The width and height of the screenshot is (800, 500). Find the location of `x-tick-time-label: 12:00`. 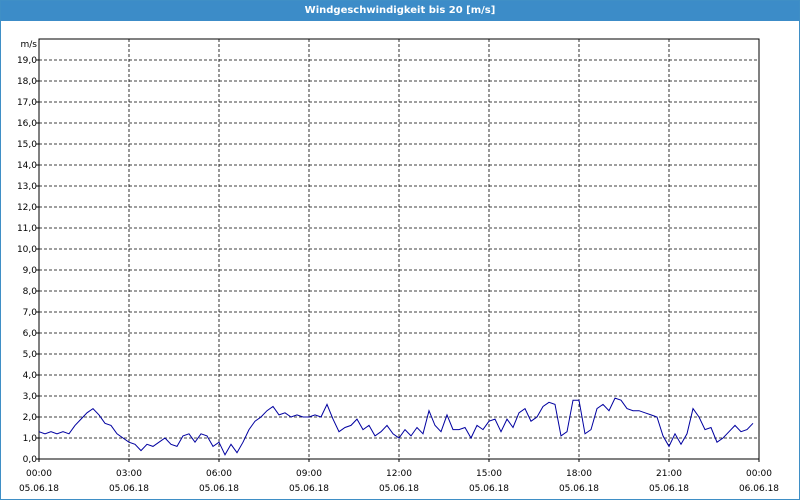

x-tick-time-label: 12:00 is located at coordinates (399, 474).